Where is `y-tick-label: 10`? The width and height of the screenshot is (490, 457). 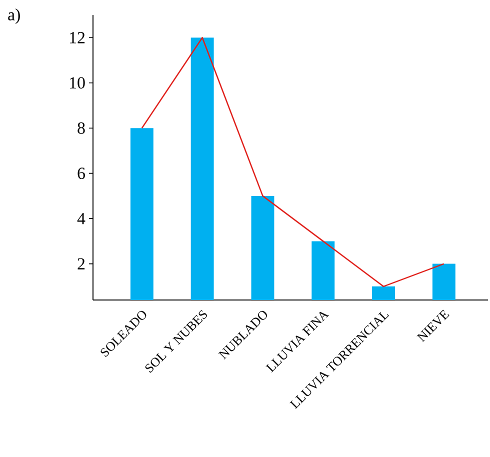 y-tick-label: 10 is located at coordinates (77, 83).